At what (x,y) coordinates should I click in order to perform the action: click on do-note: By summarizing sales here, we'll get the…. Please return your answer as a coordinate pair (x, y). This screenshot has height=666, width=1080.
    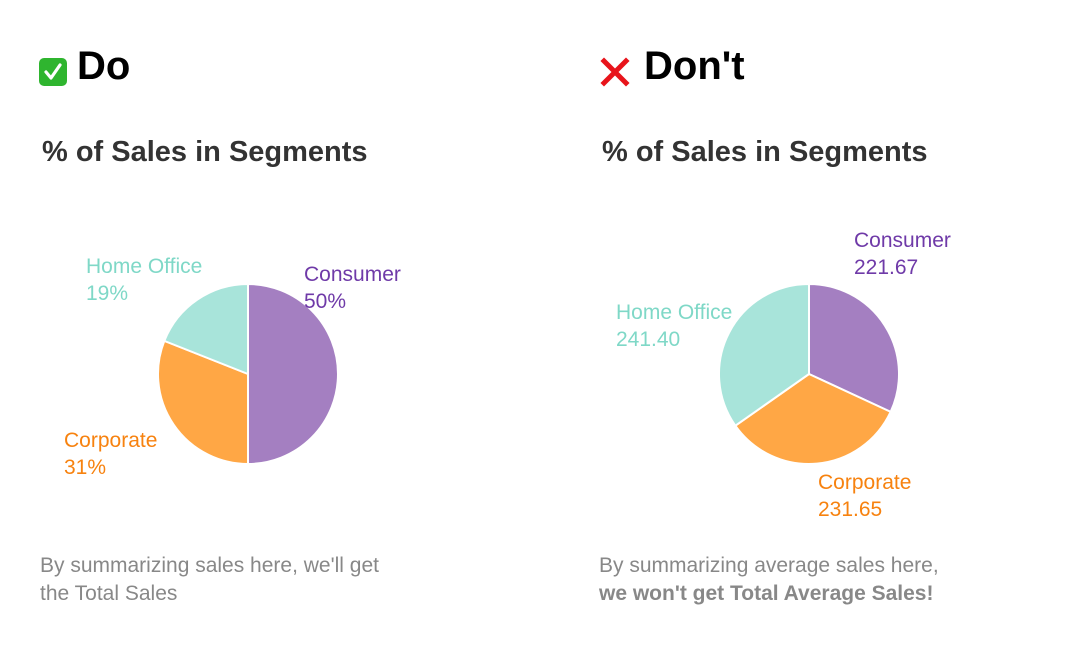
    Looking at the image, I should click on (209, 579).